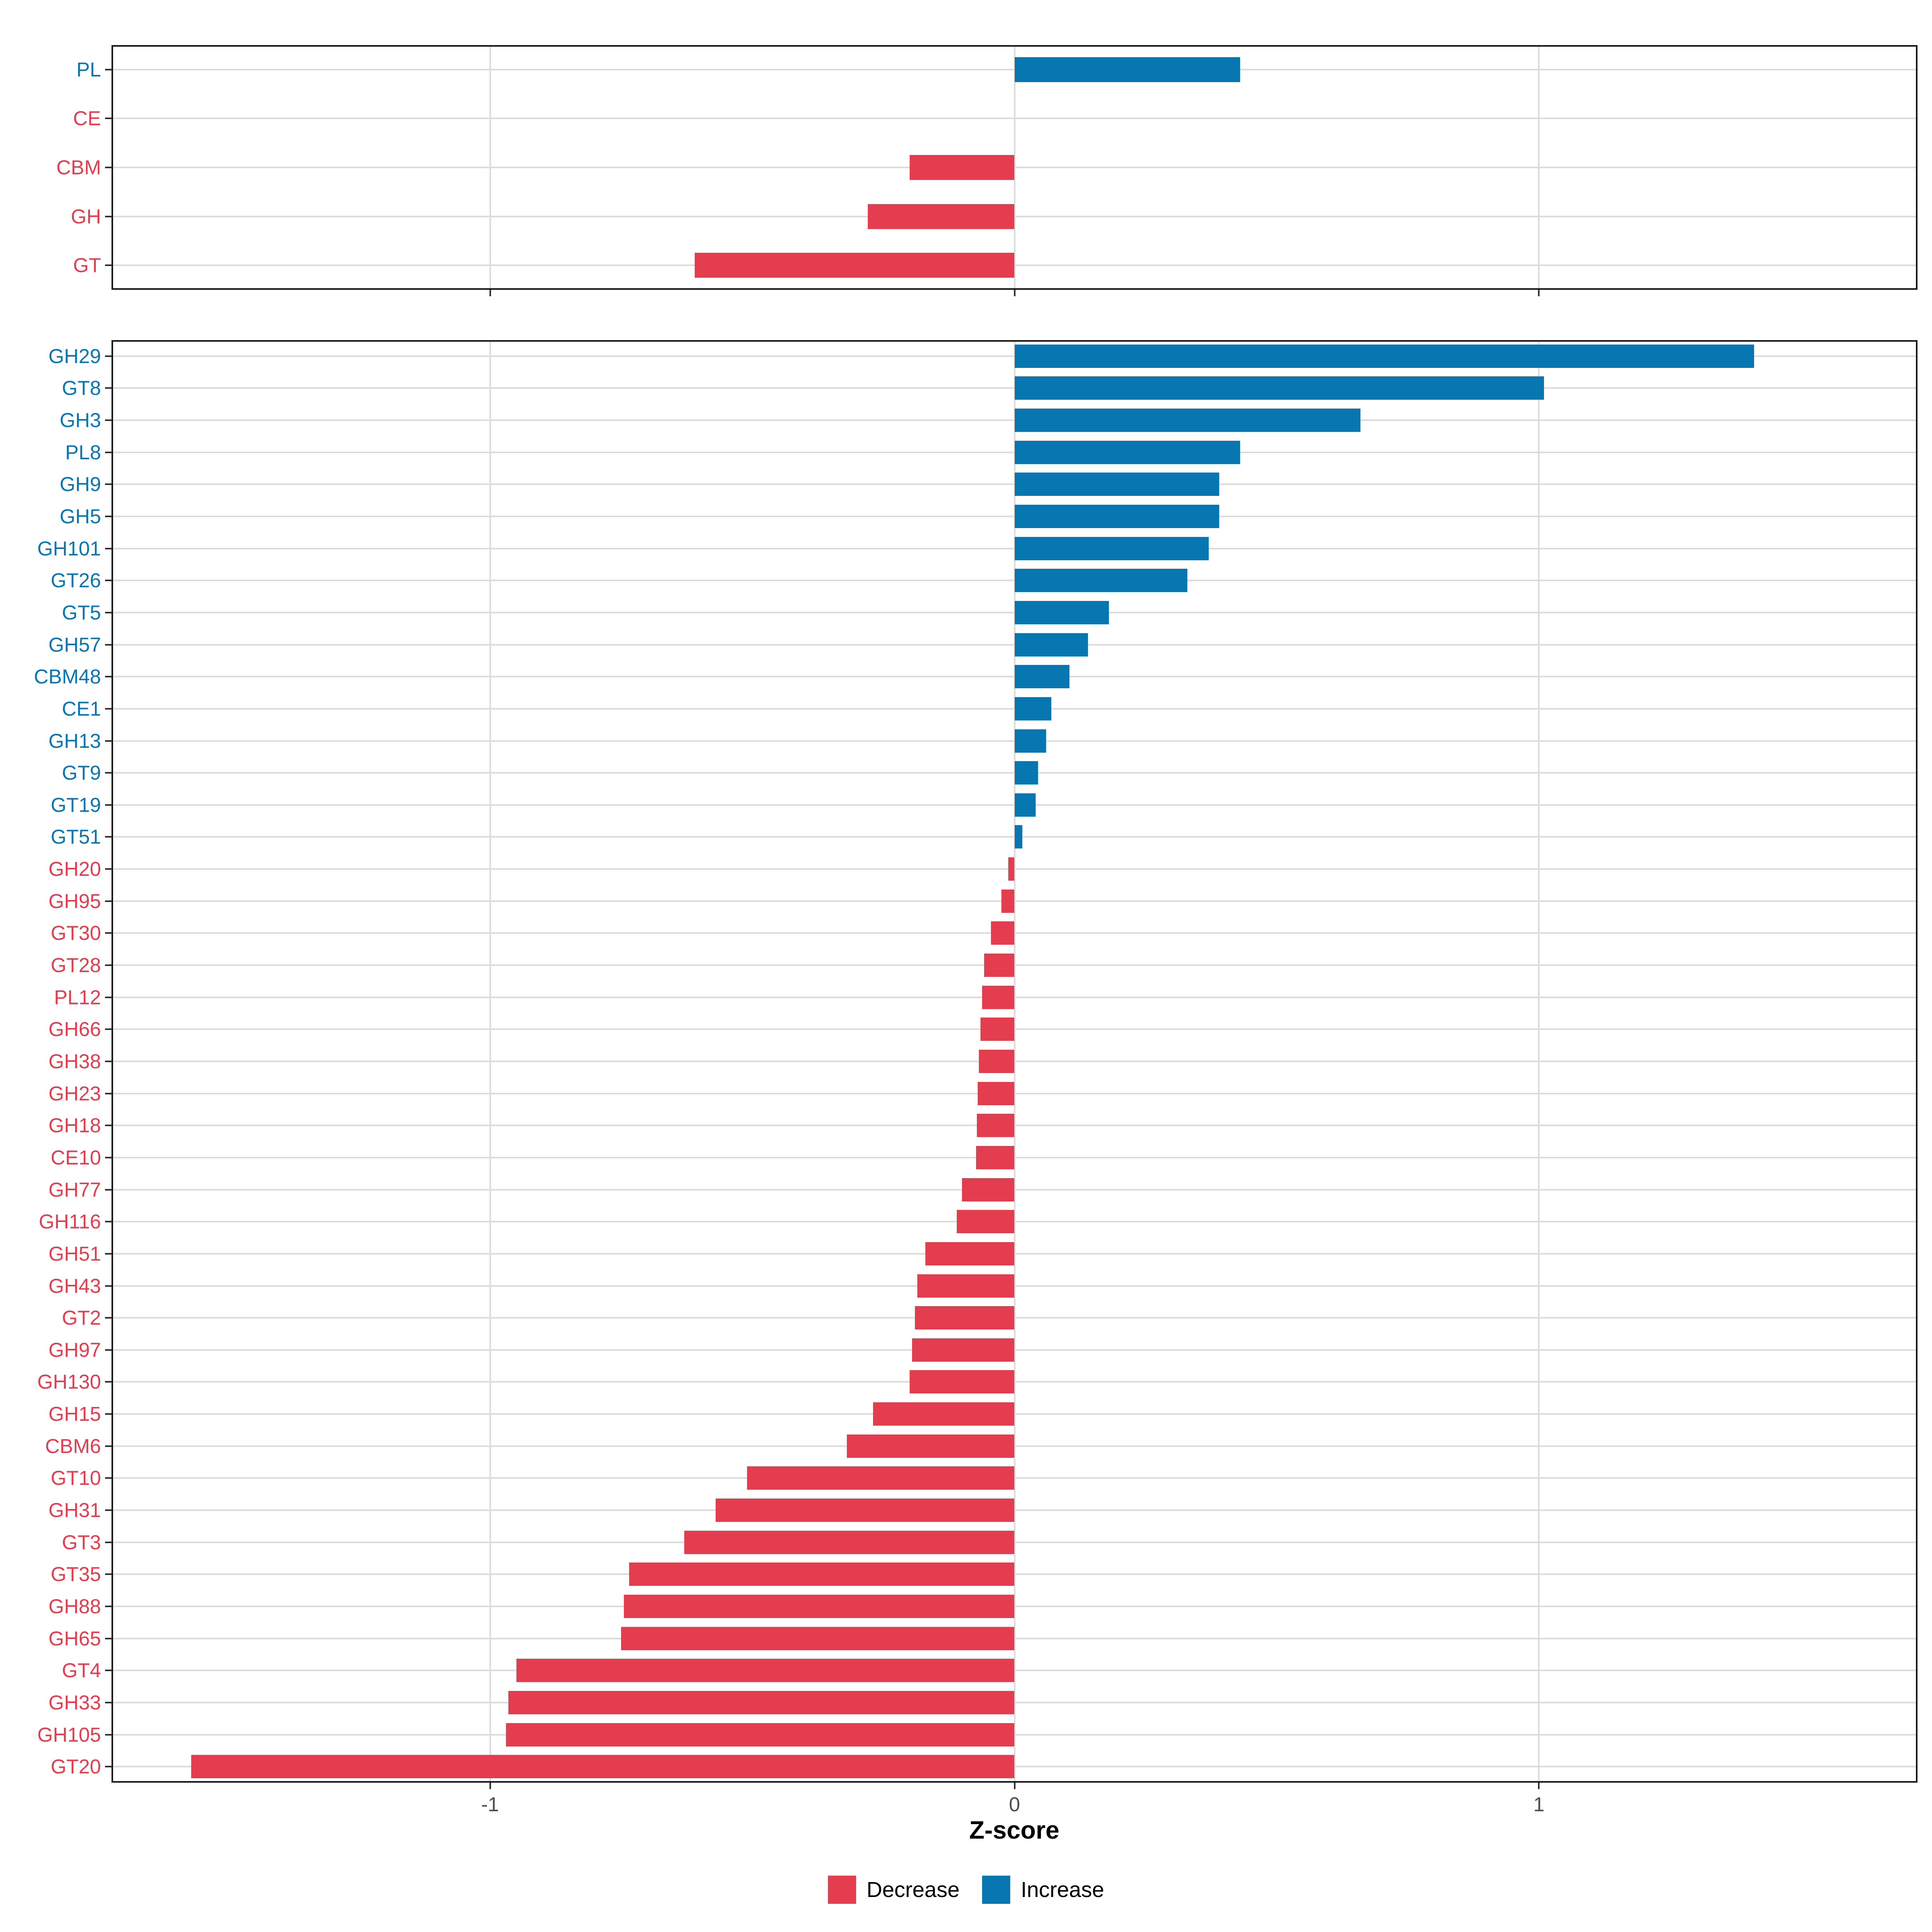  What do you see at coordinates (1051, 644) in the screenshot?
I see `bar-GH57` at bounding box center [1051, 644].